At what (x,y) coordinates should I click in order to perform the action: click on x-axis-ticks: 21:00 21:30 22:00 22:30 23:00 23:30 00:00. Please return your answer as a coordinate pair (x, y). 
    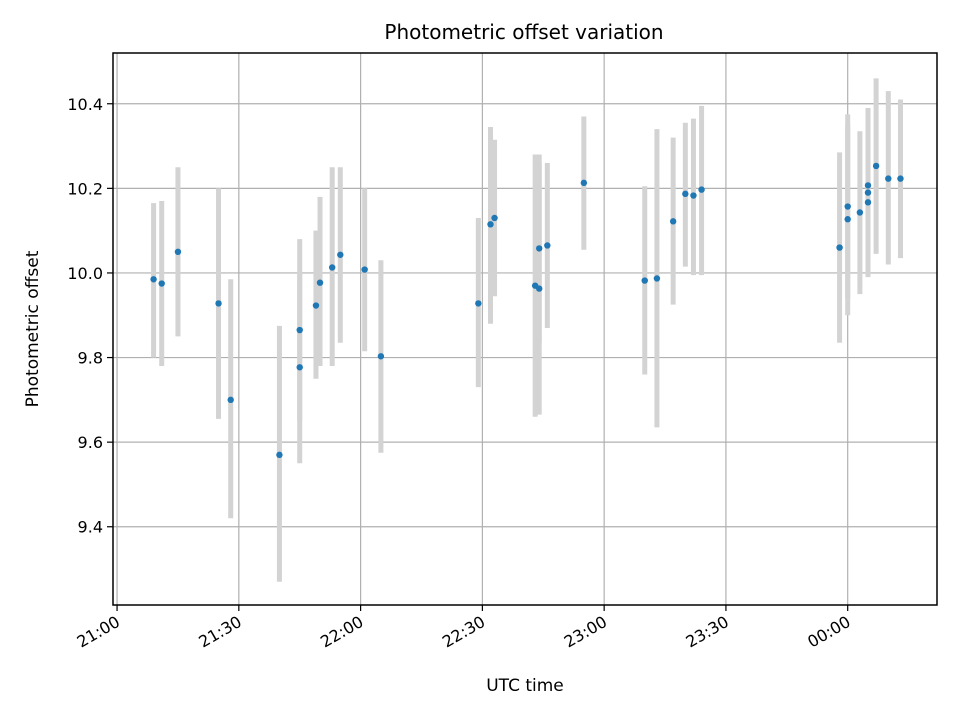
    Looking at the image, I should click on (464, 628).